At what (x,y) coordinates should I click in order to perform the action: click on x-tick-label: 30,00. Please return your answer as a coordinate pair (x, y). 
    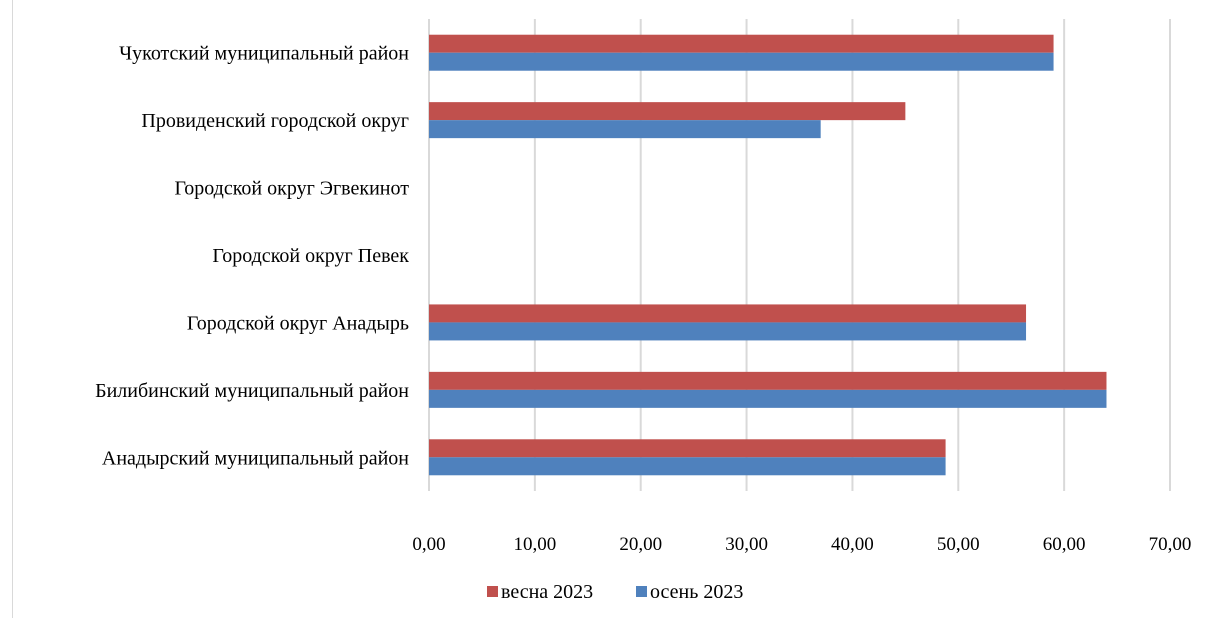
    Looking at the image, I should click on (746, 544).